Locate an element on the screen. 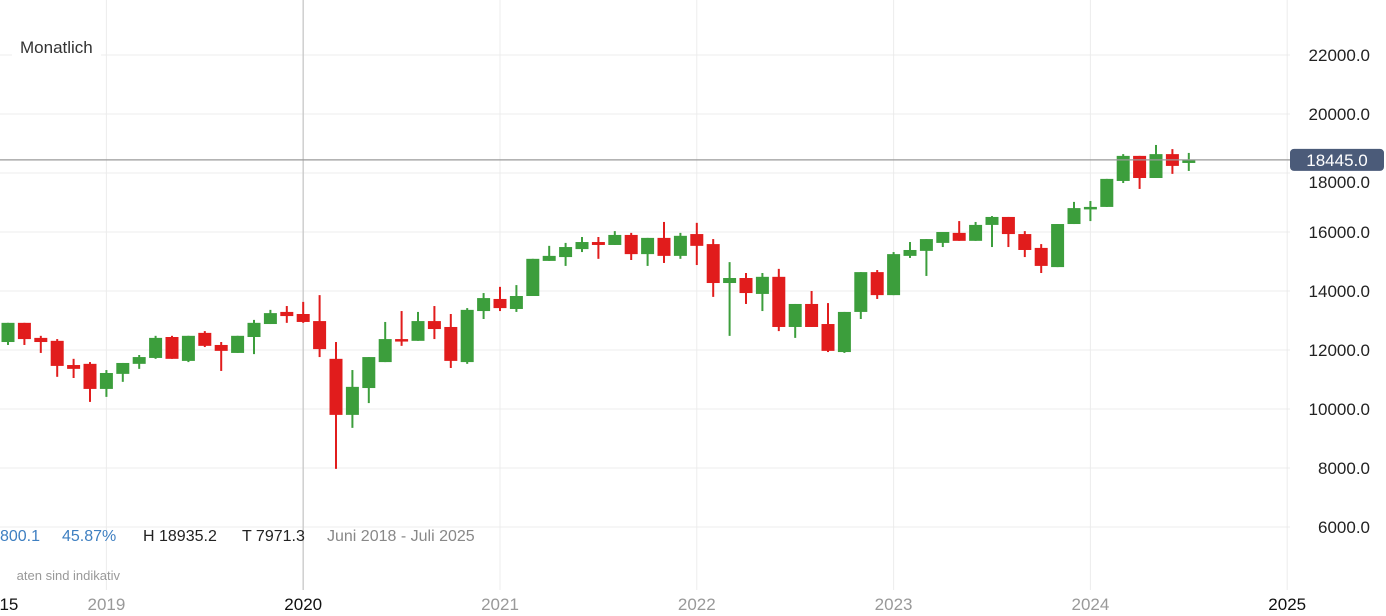  x-tick-label: 015 is located at coordinates (9, 604).